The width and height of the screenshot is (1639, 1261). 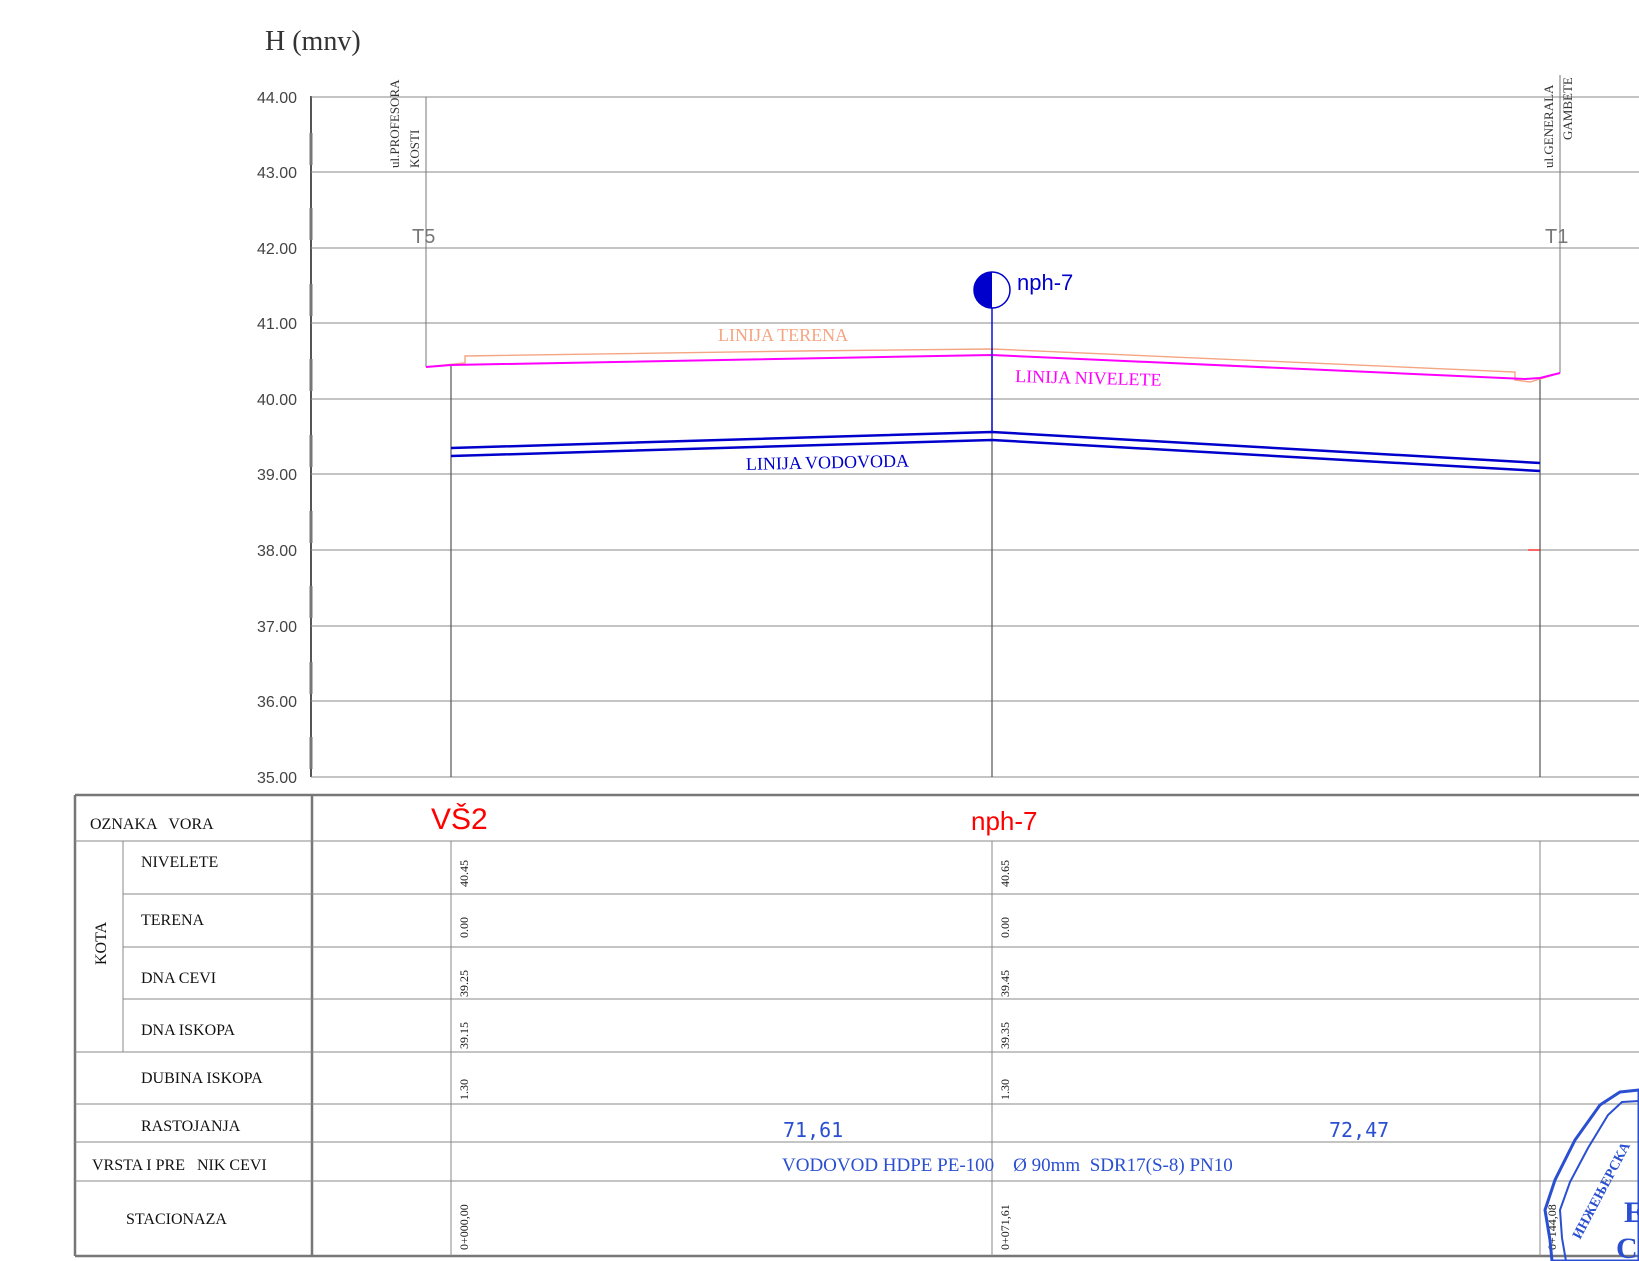 I want to click on pipe-line-bottom, so click(x=995, y=455).